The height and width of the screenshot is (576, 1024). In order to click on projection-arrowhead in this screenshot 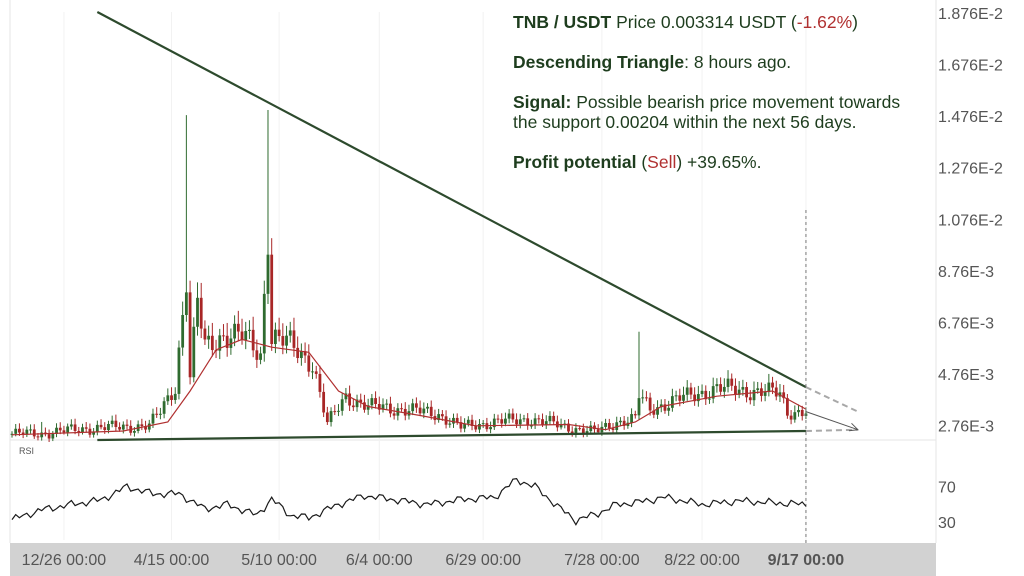, I will do `click(853, 427)`.